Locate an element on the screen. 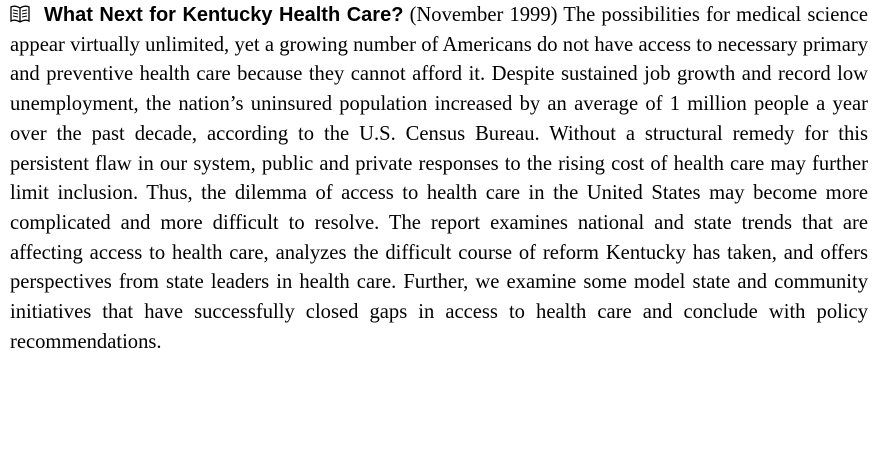 This screenshot has width=877, height=461. entry-date: (November 1999) is located at coordinates (483, 15).